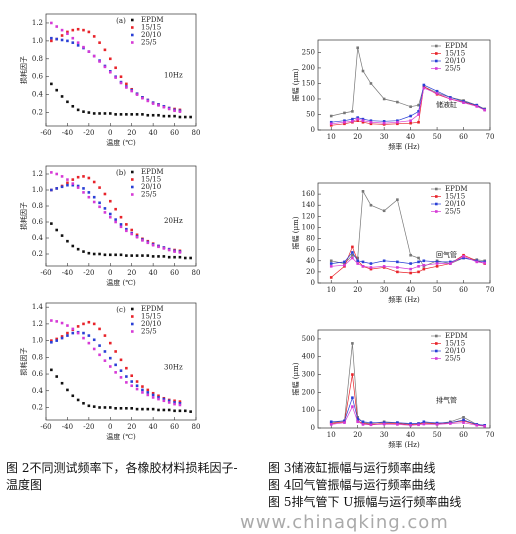 The image size is (516, 534). What do you see at coordinates (37, 113) in the screenshot?
I see `y-tick-label: 0.2` at bounding box center [37, 113].